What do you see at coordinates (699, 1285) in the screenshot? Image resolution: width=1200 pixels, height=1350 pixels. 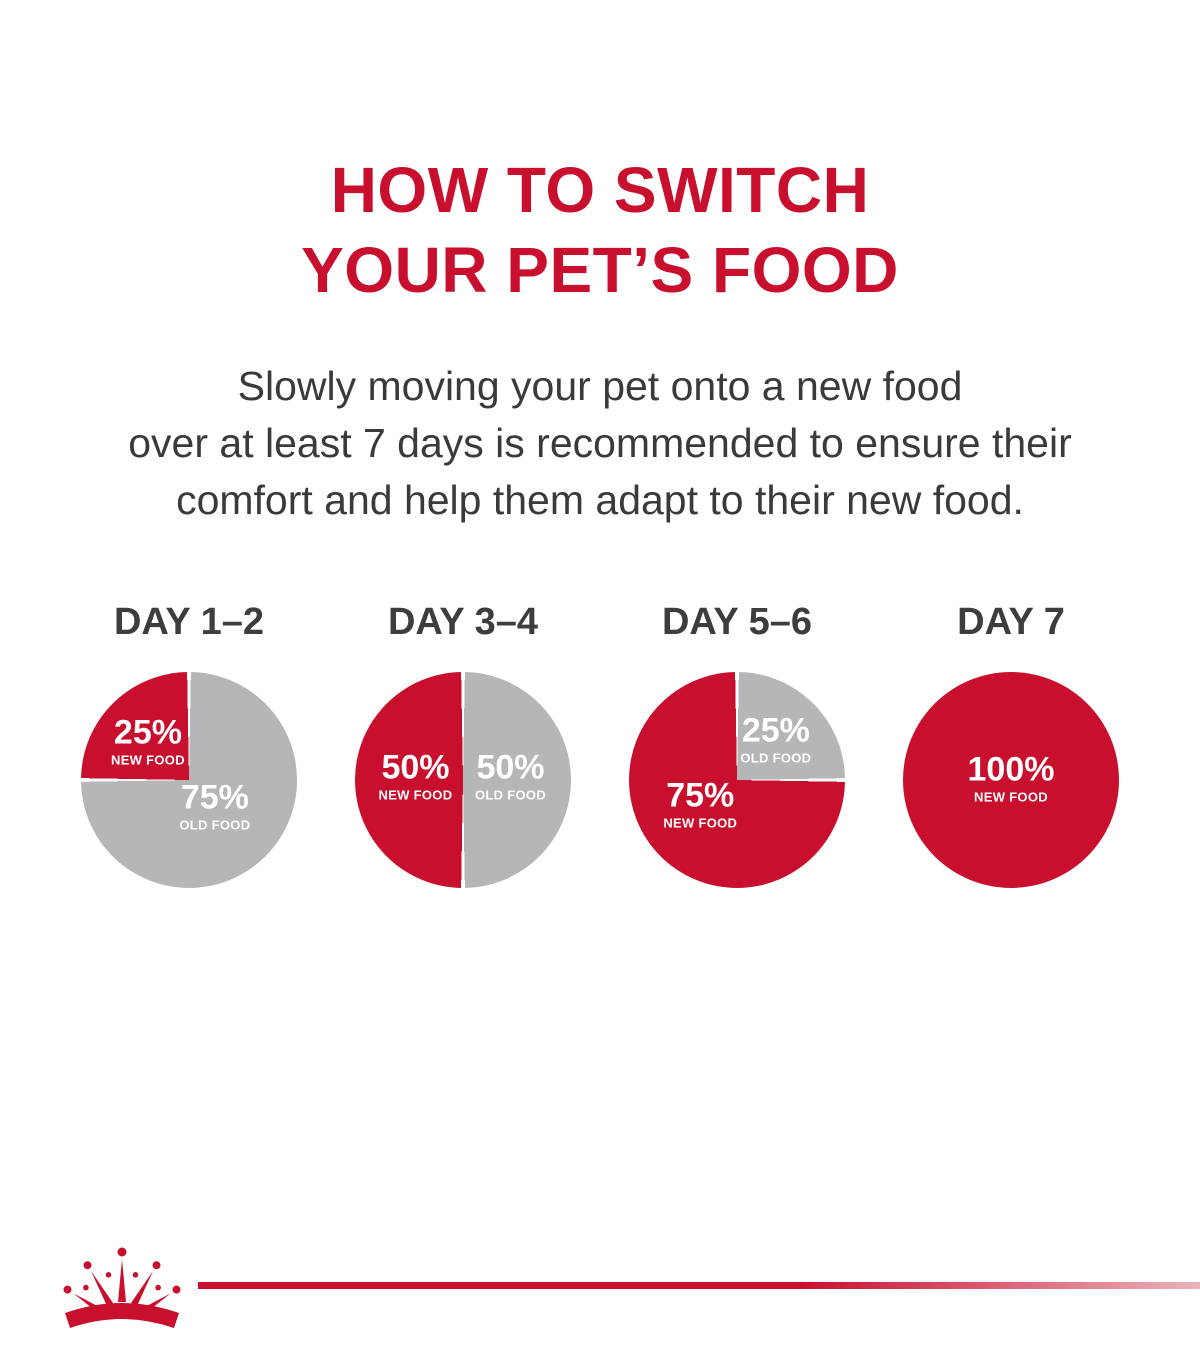 I see `footer-accent-line` at bounding box center [699, 1285].